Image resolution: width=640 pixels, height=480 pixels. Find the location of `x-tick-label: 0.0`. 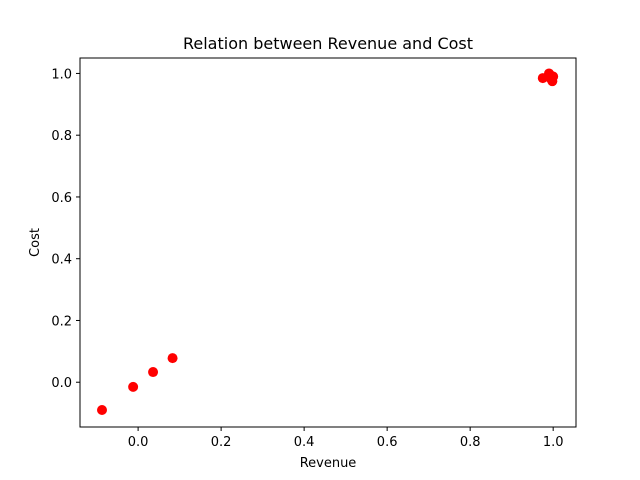

x-tick-label: 0.0 is located at coordinates (138, 442).